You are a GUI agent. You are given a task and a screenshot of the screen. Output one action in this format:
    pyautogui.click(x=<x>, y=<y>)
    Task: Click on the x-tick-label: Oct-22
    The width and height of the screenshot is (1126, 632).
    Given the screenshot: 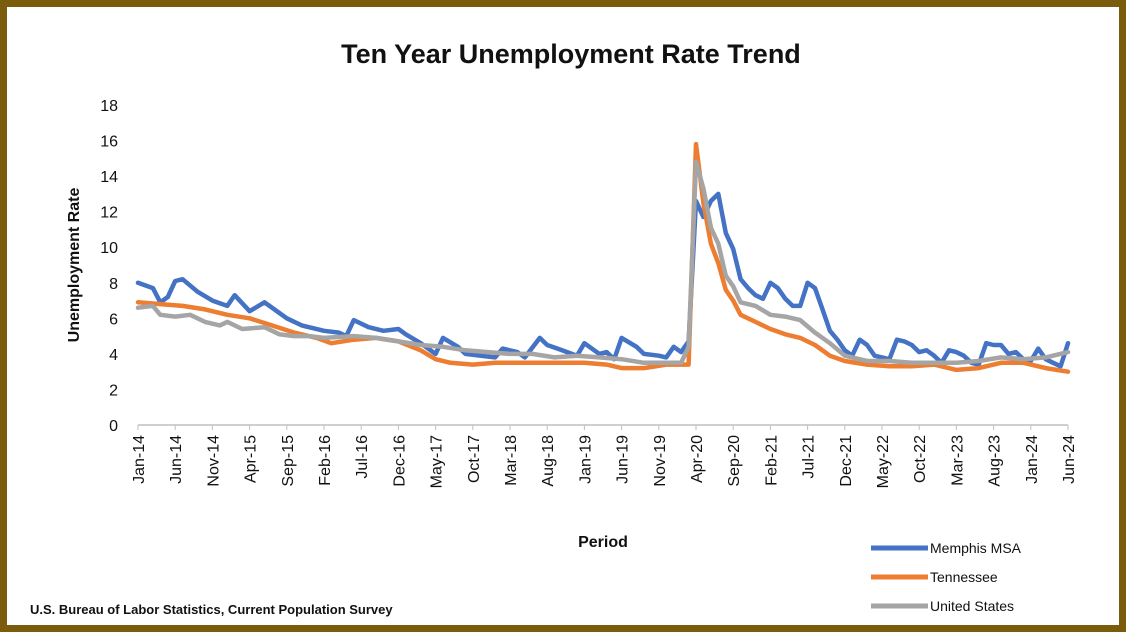 What is the action you would take?
    pyautogui.click(x=920, y=459)
    